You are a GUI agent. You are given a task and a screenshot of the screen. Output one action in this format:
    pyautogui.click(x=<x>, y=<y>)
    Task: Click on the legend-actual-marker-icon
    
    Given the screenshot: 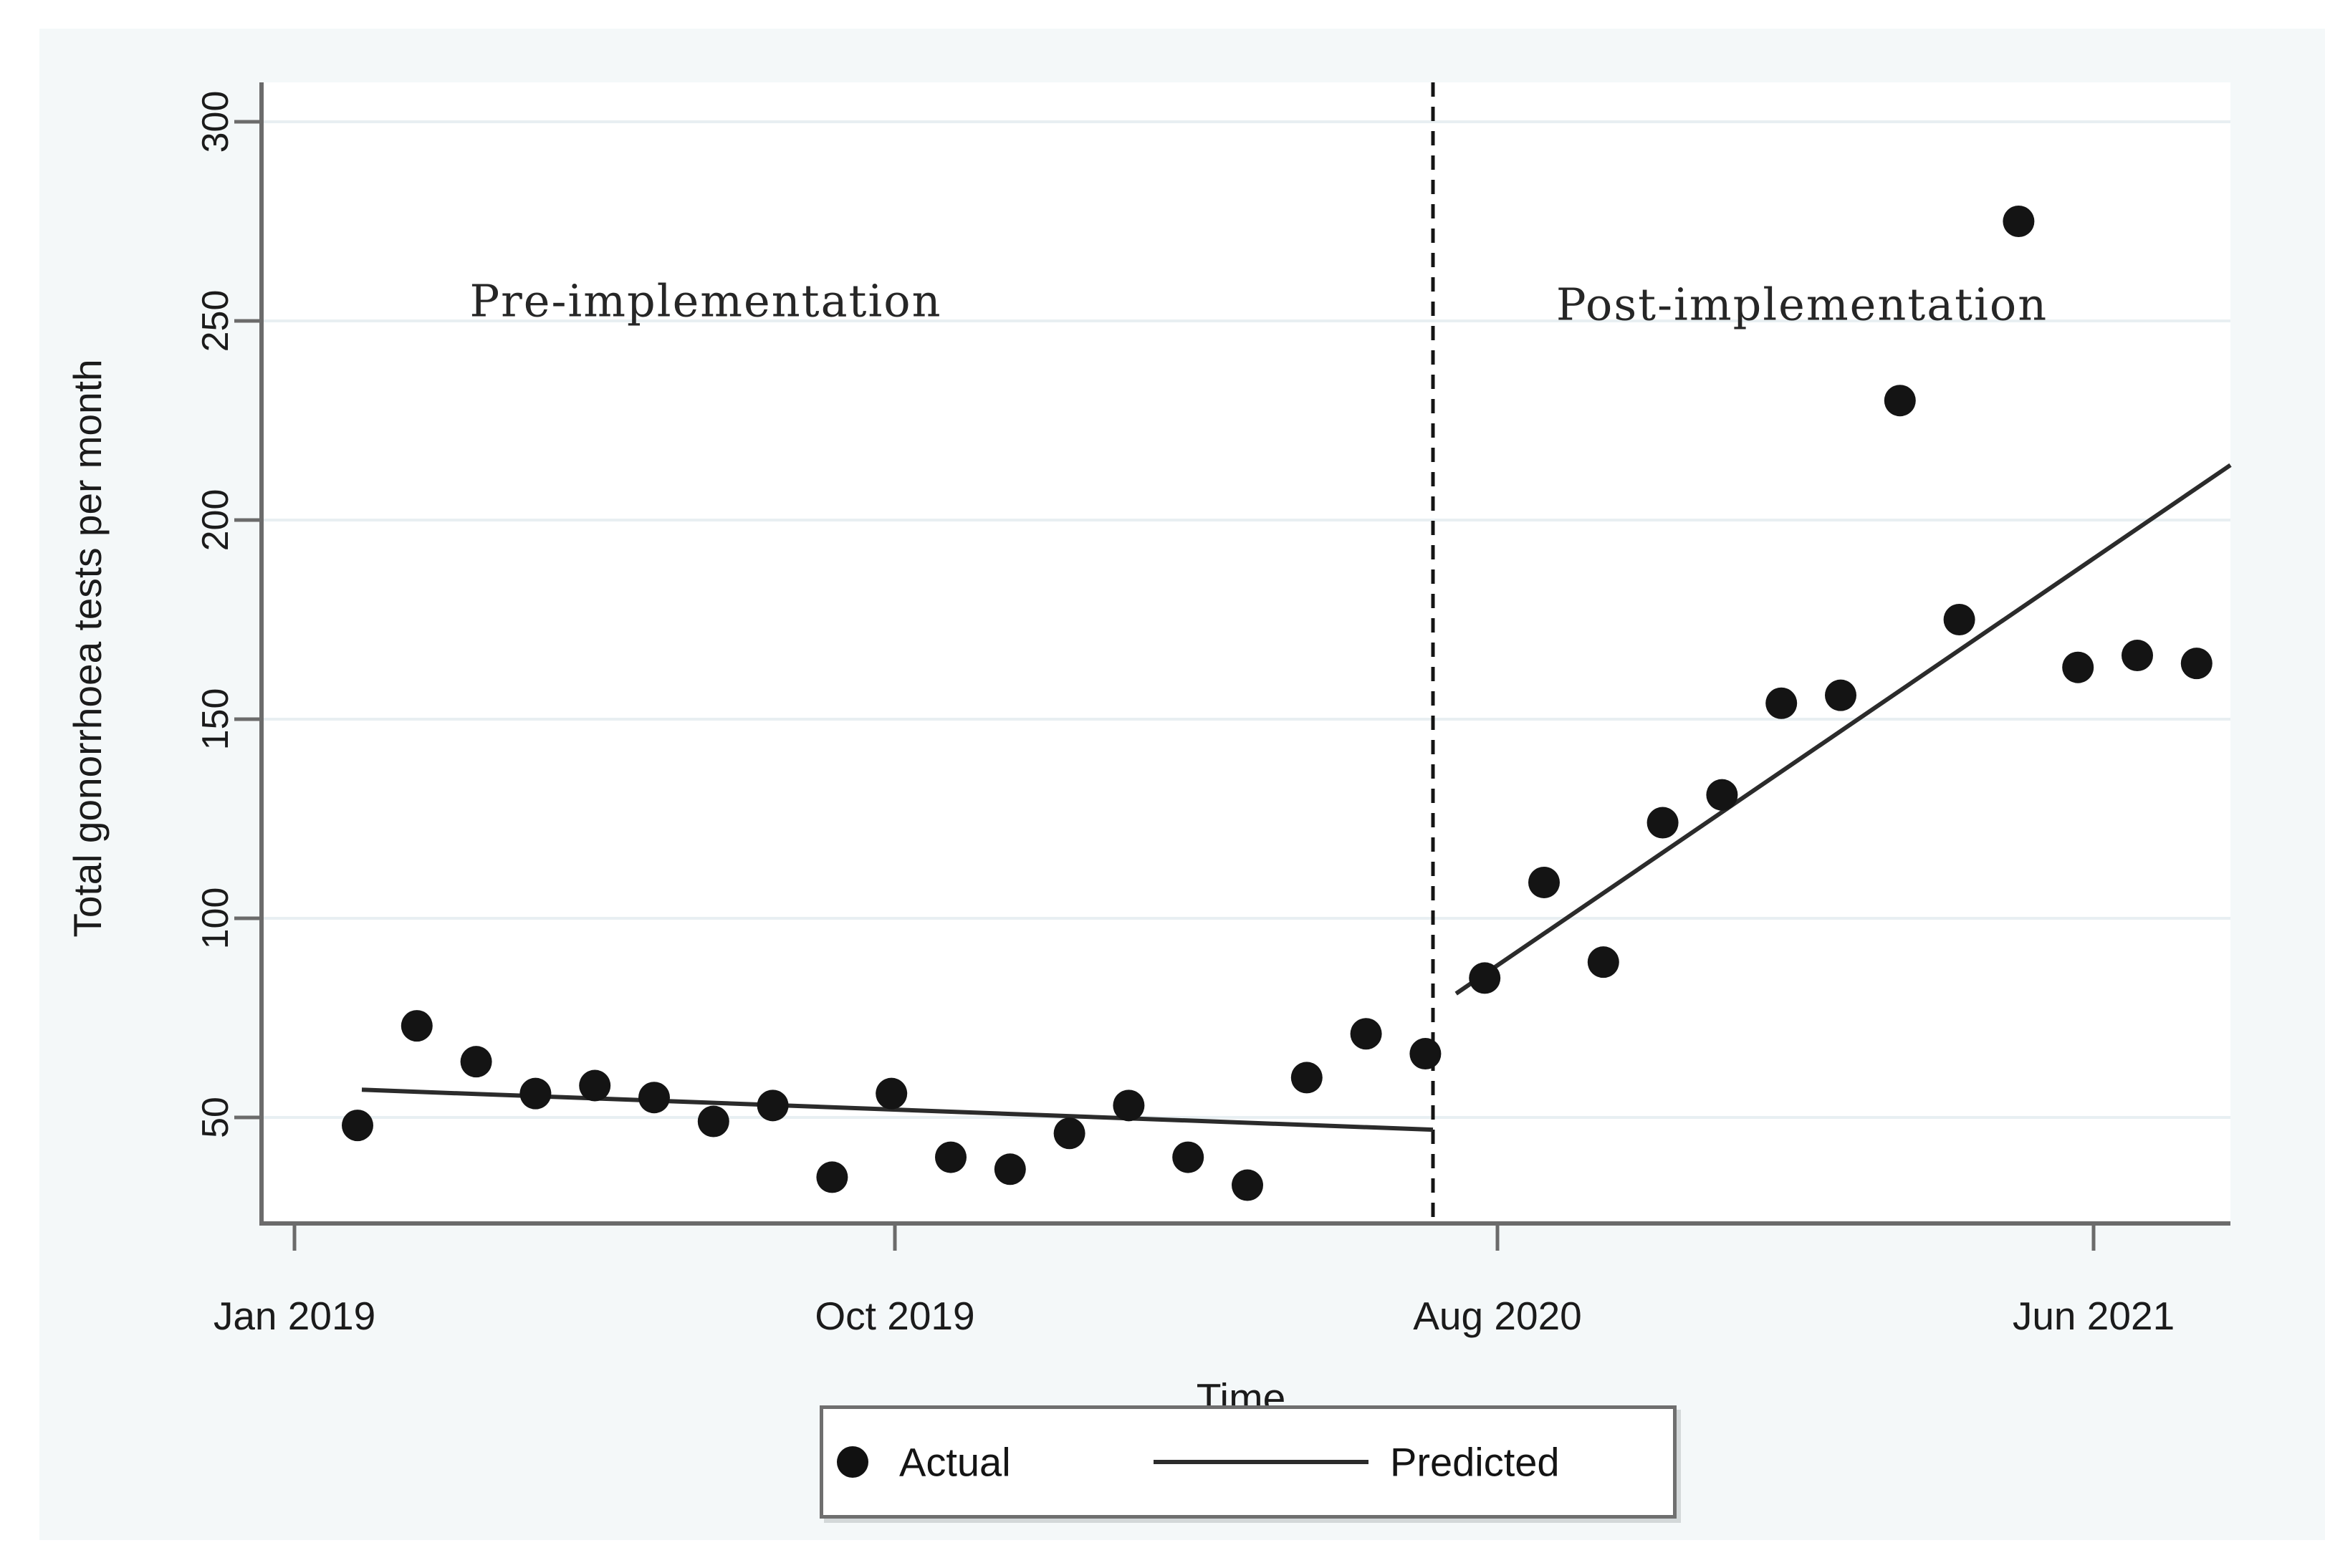 What is the action you would take?
    pyautogui.click(x=853, y=1462)
    